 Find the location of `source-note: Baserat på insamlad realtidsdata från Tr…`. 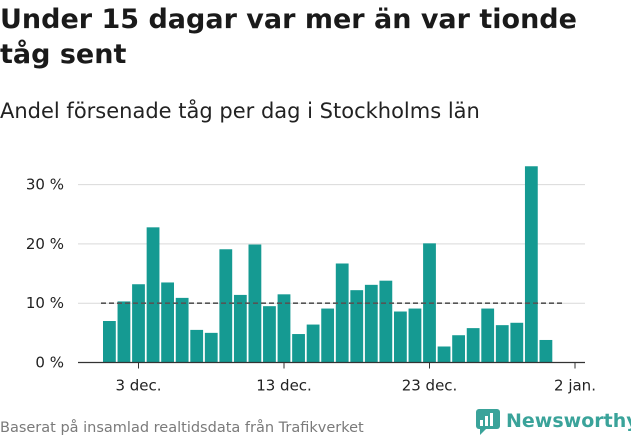

source-note: Baserat på insamlad realtidsdata från Tr… is located at coordinates (182, 428).